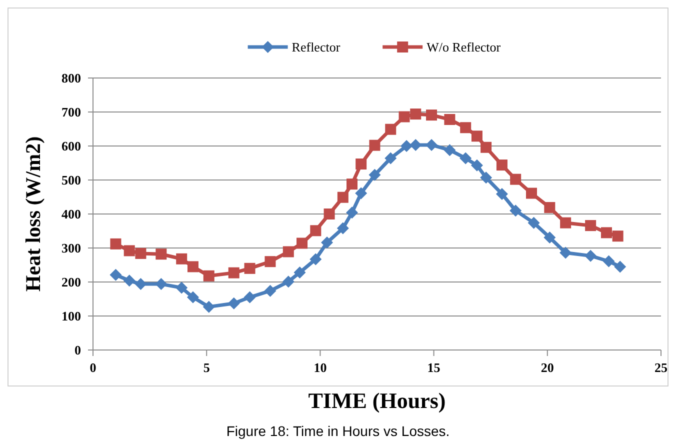 The image size is (676, 448). What do you see at coordinates (338, 431) in the screenshot?
I see `caption: Figure 18: Time in Hours vs Losses.` at bounding box center [338, 431].